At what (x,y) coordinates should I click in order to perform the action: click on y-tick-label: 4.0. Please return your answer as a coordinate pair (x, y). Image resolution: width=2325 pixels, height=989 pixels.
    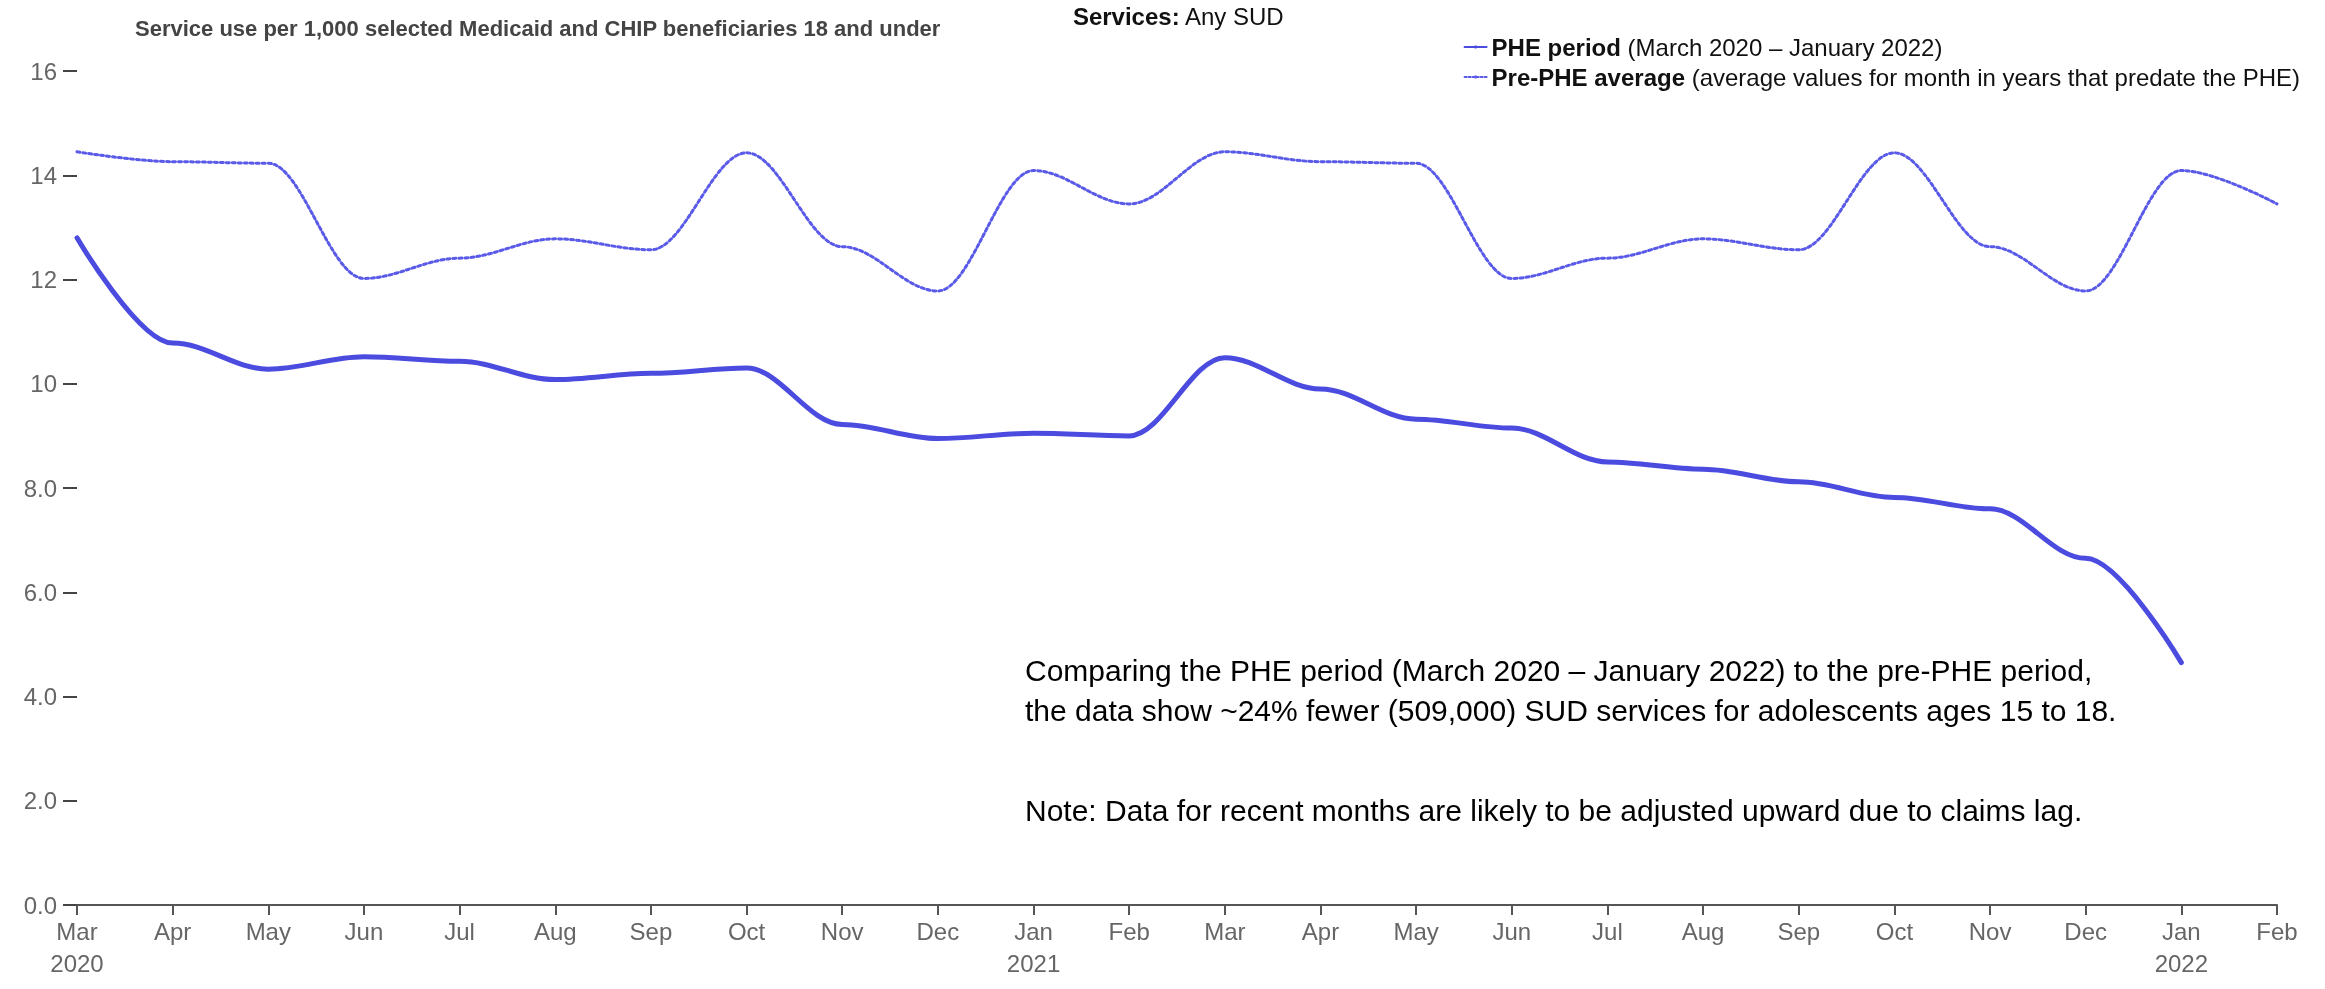
    Looking at the image, I should click on (40, 696).